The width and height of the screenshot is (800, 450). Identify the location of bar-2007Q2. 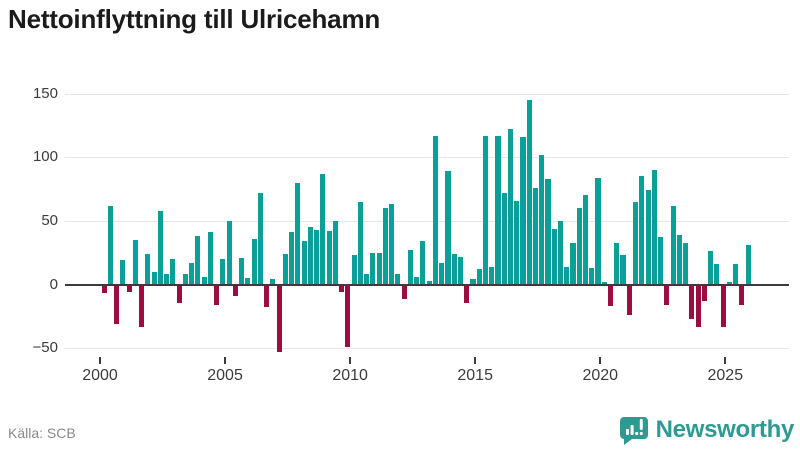
(285, 269).